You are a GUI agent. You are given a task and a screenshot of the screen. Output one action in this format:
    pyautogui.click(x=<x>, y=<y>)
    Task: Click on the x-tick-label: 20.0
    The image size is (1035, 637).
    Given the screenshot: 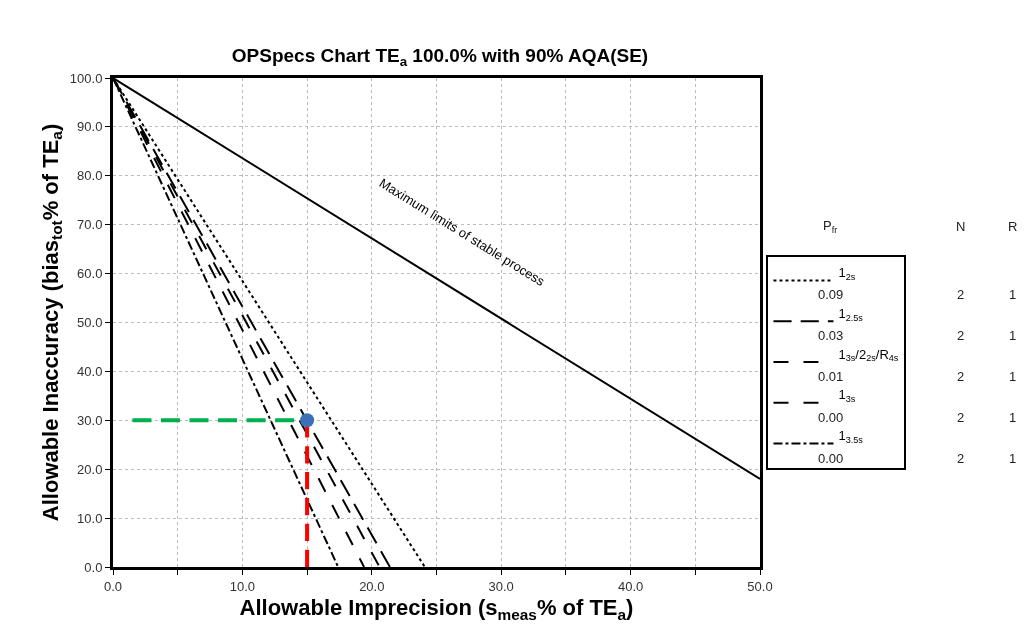 What is the action you would take?
    pyautogui.click(x=372, y=586)
    